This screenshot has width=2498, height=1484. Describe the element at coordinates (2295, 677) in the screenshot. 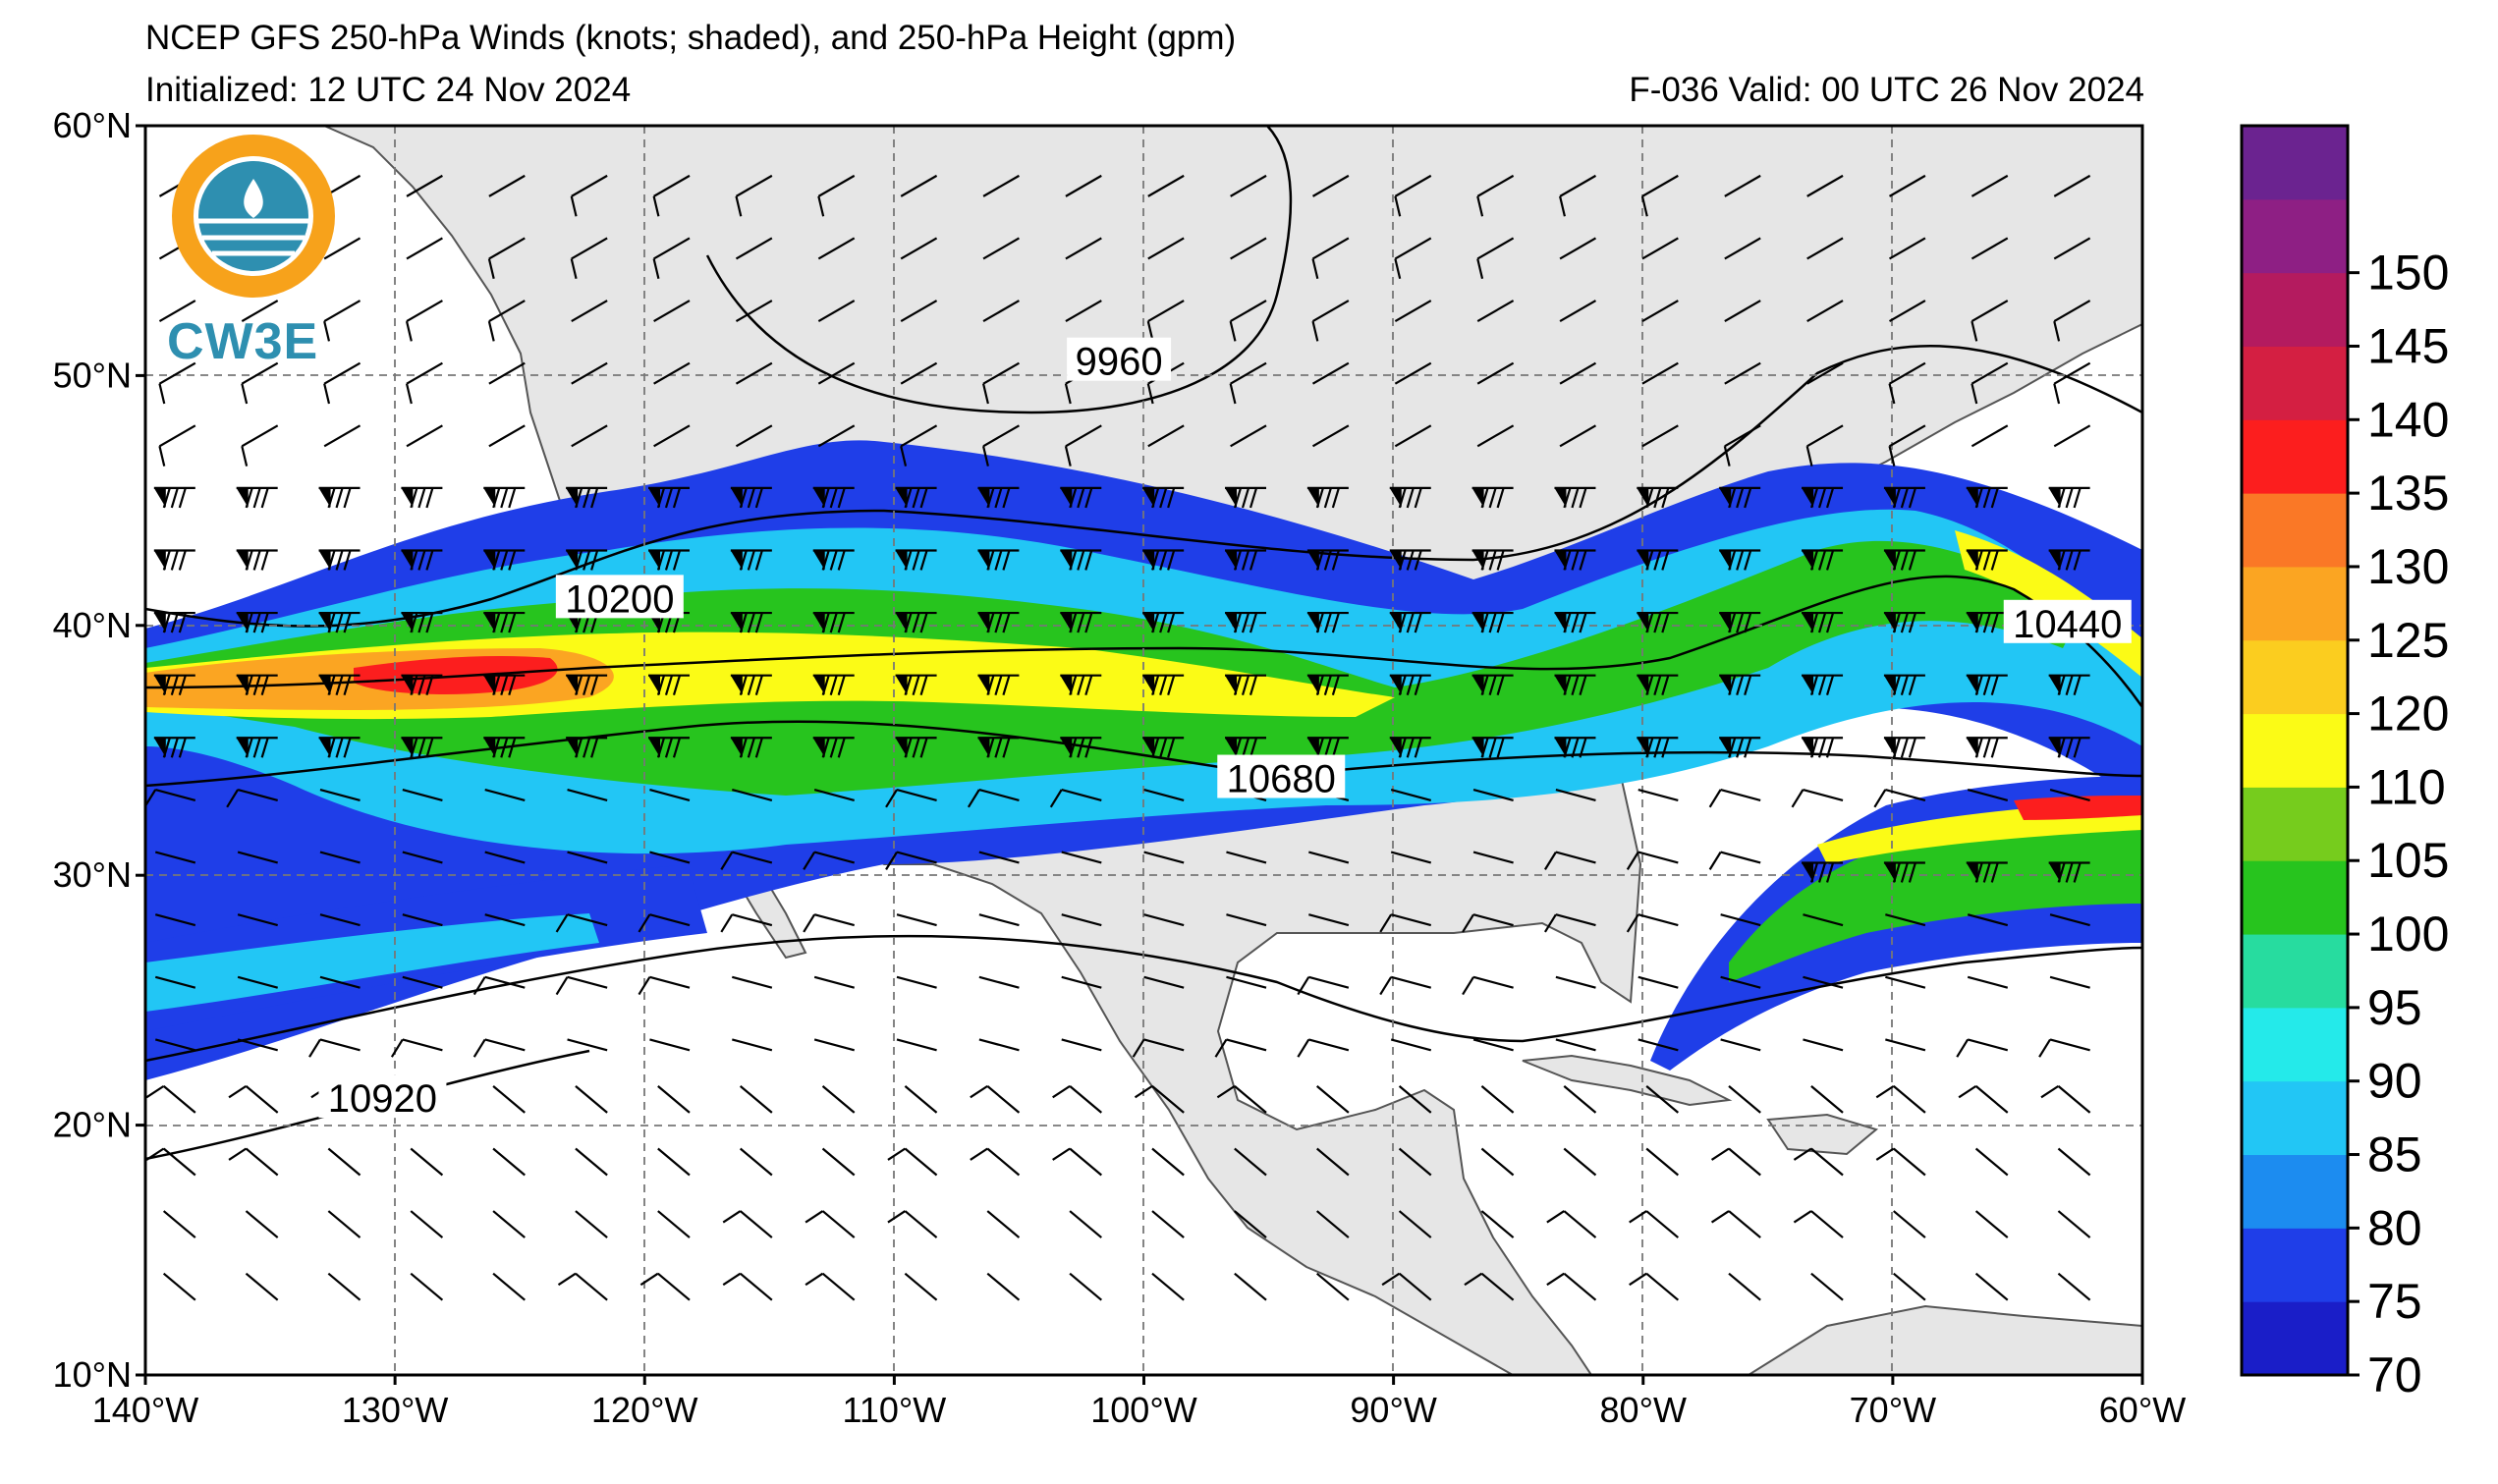

I see `colorbar-segment` at that location.